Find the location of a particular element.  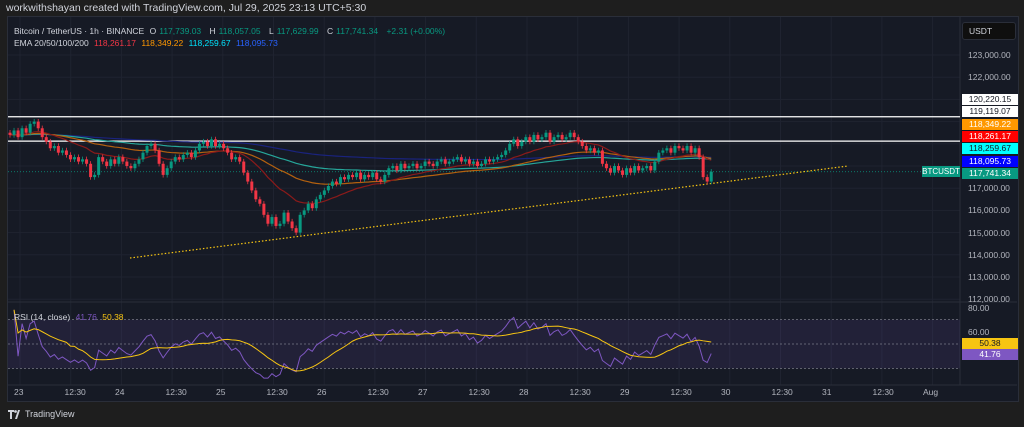

ema-50-value: 118,349.22 is located at coordinates (162, 43).